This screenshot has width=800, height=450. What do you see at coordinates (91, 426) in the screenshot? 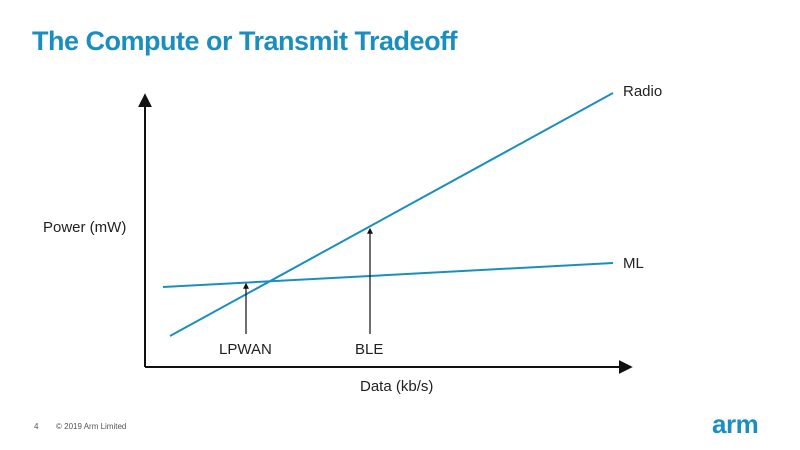
I see `copyright-text: © 2019 Arm Limited` at bounding box center [91, 426].